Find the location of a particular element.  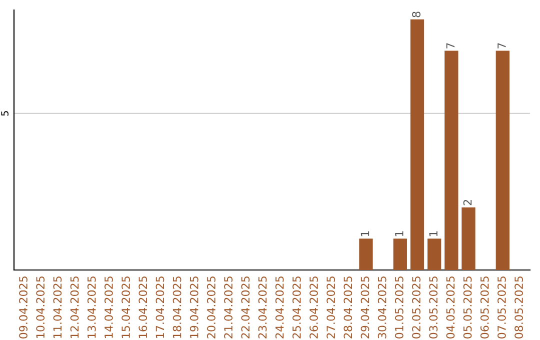

x-tick-label: 17.04.2025 is located at coordinates (160, 307).